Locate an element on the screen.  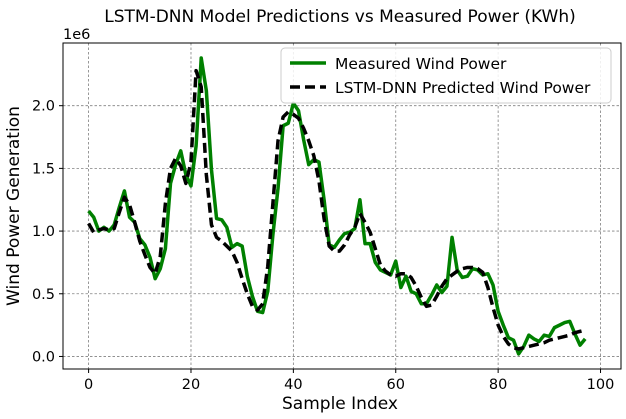
y-tick-label: 0.5 is located at coordinates (43, 295).